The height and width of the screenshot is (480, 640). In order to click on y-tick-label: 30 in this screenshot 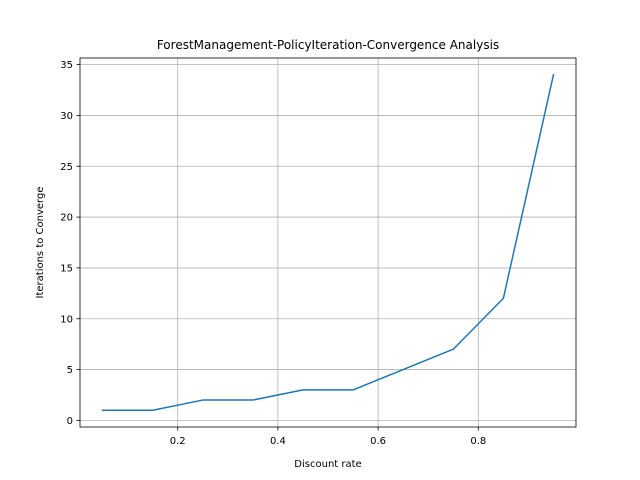, I will do `click(66, 116)`.